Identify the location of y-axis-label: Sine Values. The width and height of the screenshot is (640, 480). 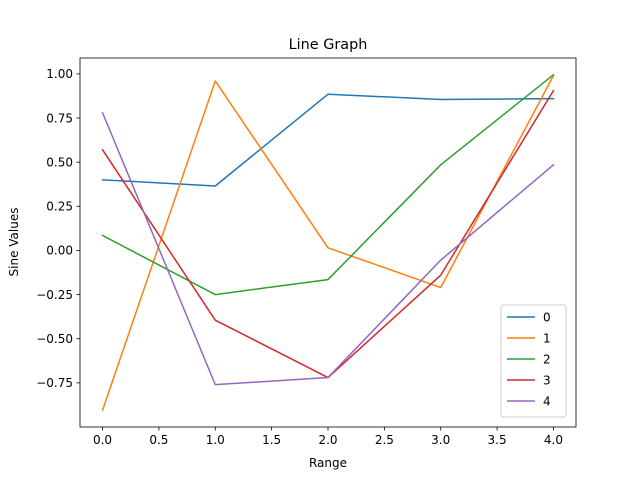
(14, 242).